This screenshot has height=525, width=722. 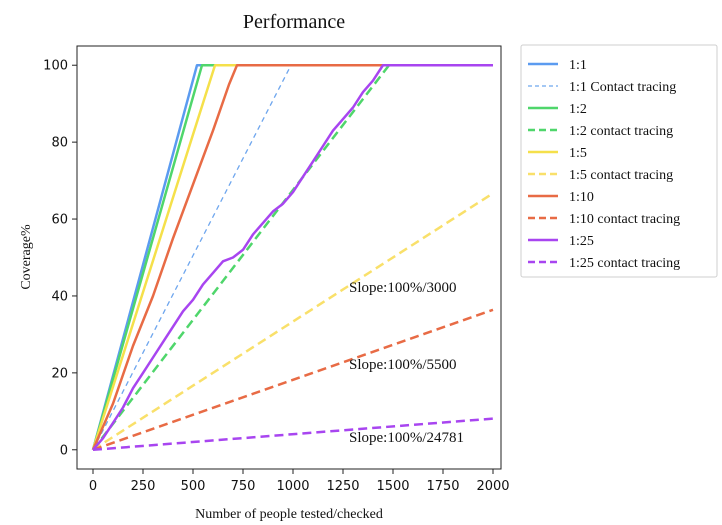 I want to click on legend-frame, so click(x=619, y=161).